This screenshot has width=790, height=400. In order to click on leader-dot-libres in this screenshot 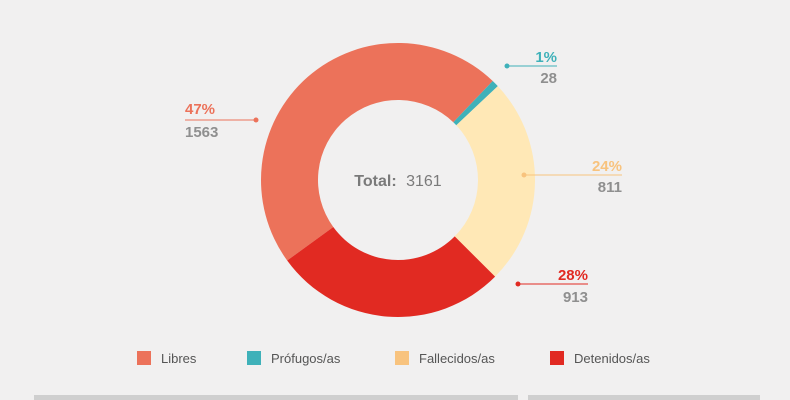, I will do `click(256, 120)`.